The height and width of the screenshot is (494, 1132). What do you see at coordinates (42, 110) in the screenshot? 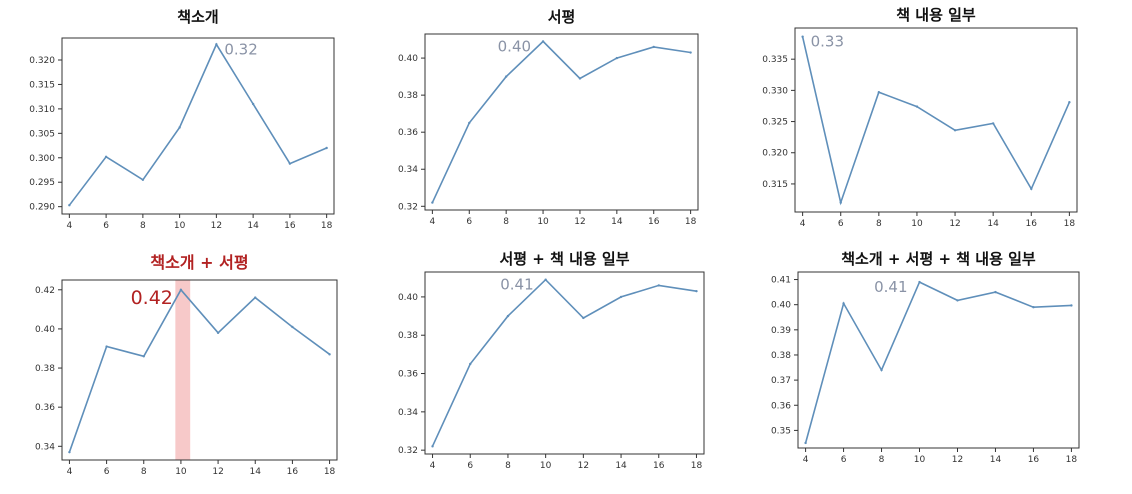
I see `y-tick-label: 0.310` at bounding box center [42, 110].